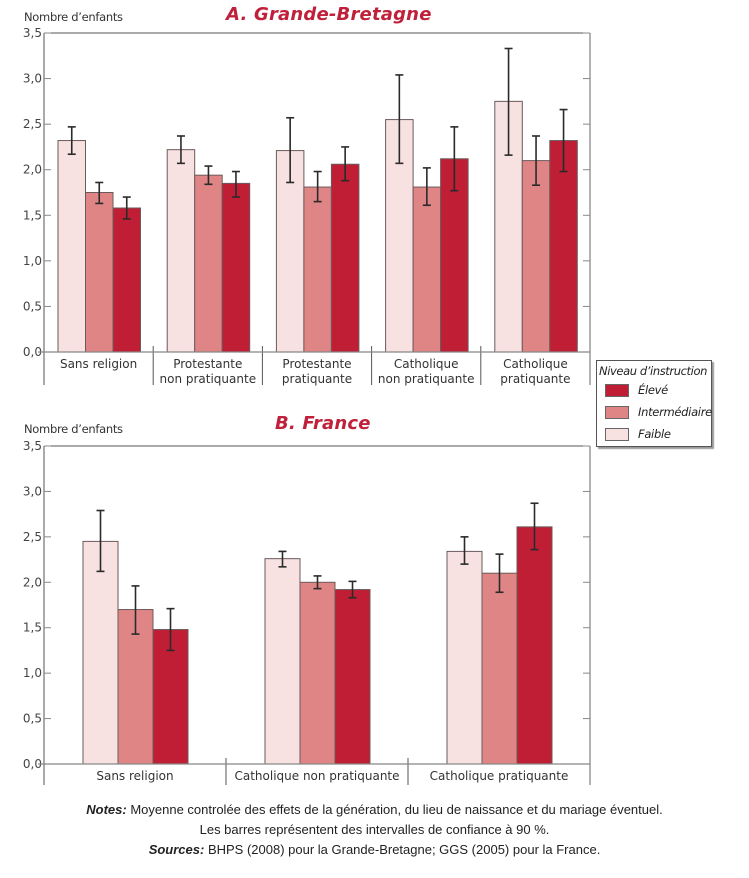  What do you see at coordinates (32, 352) in the screenshot?
I see `chart-a-ytick-label: 0,0` at bounding box center [32, 352].